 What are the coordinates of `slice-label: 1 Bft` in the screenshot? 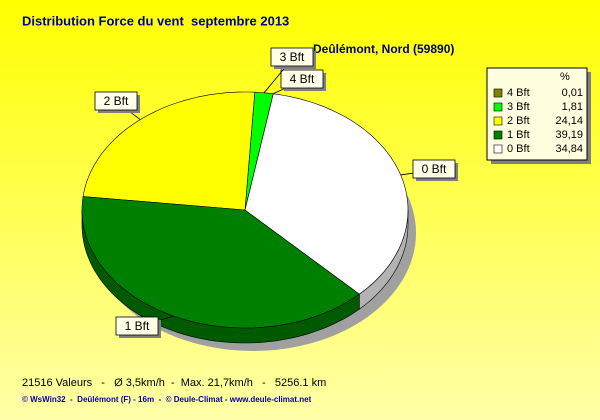 It's located at (137, 326).